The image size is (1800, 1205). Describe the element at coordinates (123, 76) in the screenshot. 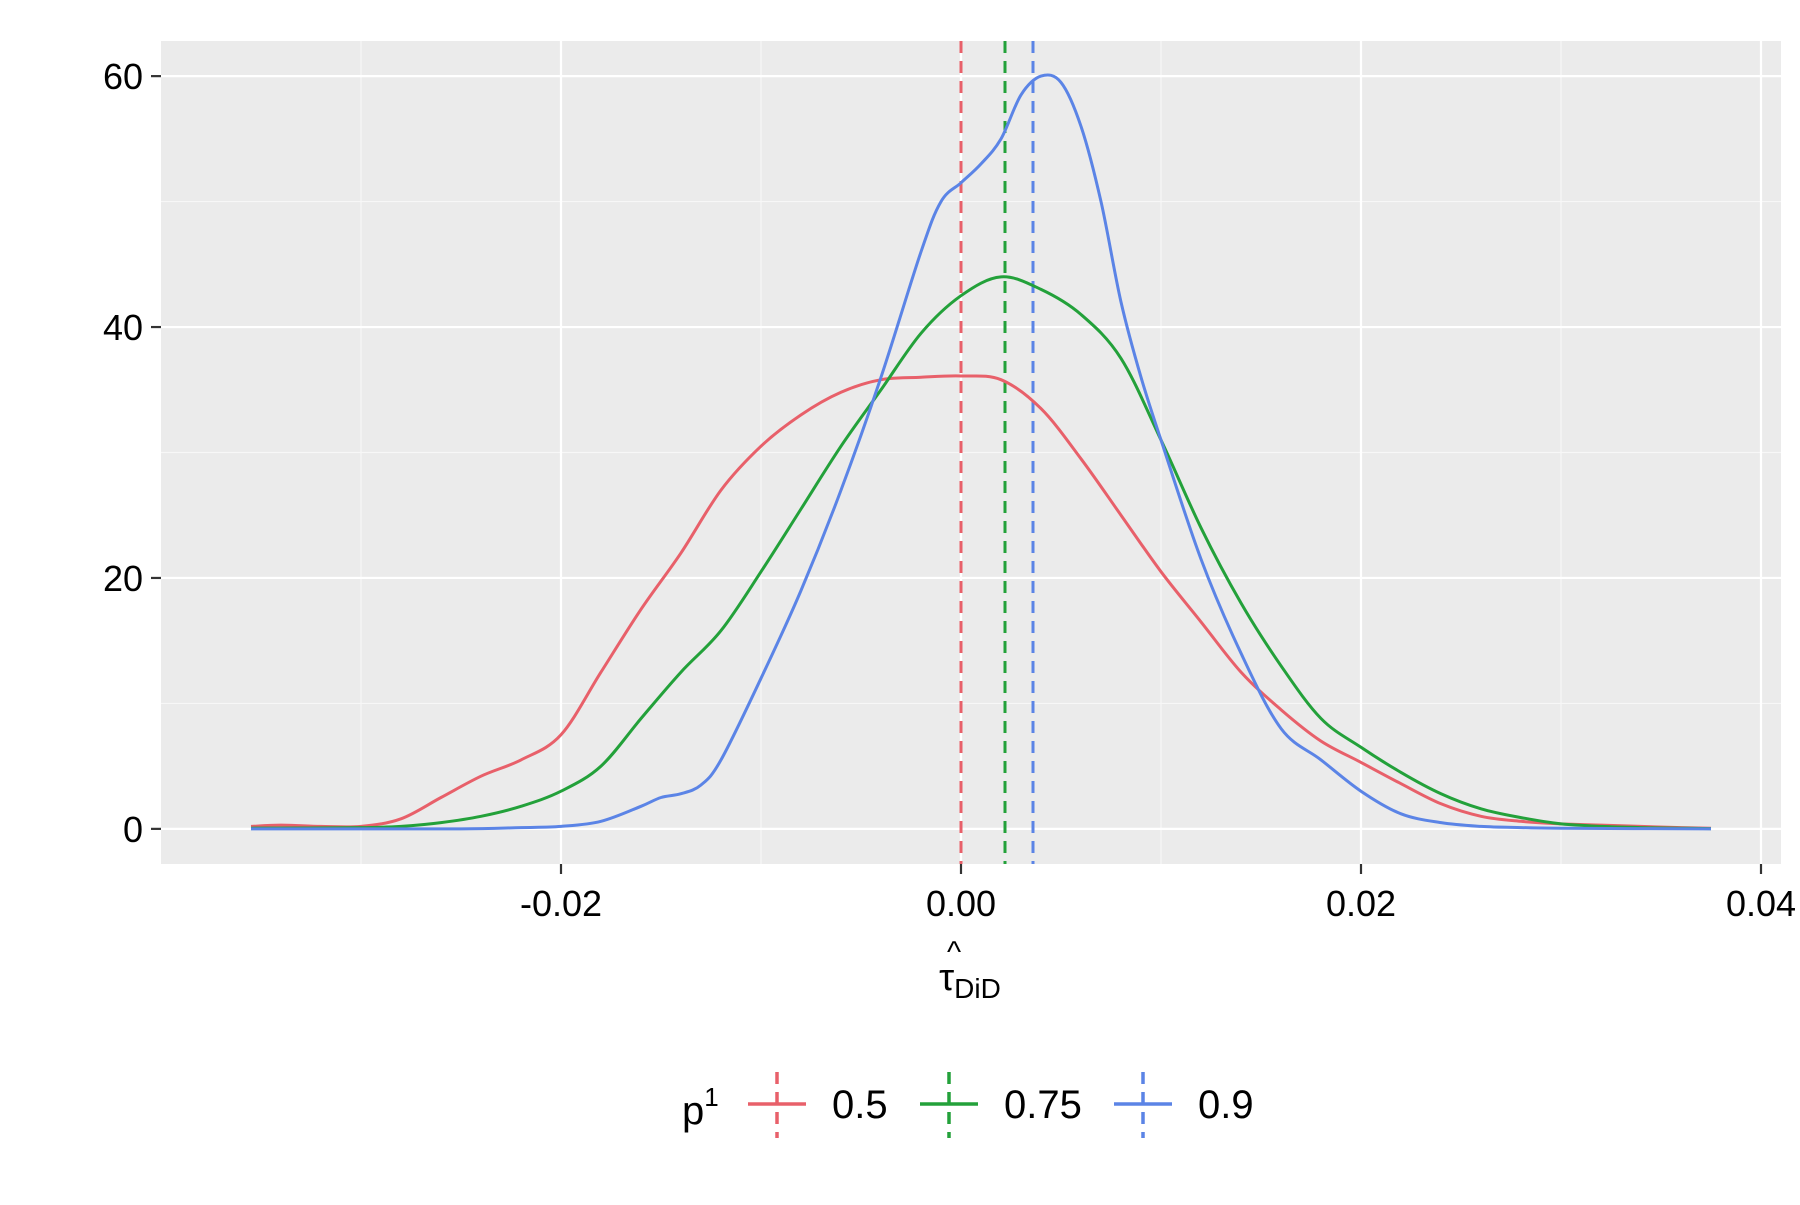

I see `y-tick-label: 60` at that location.